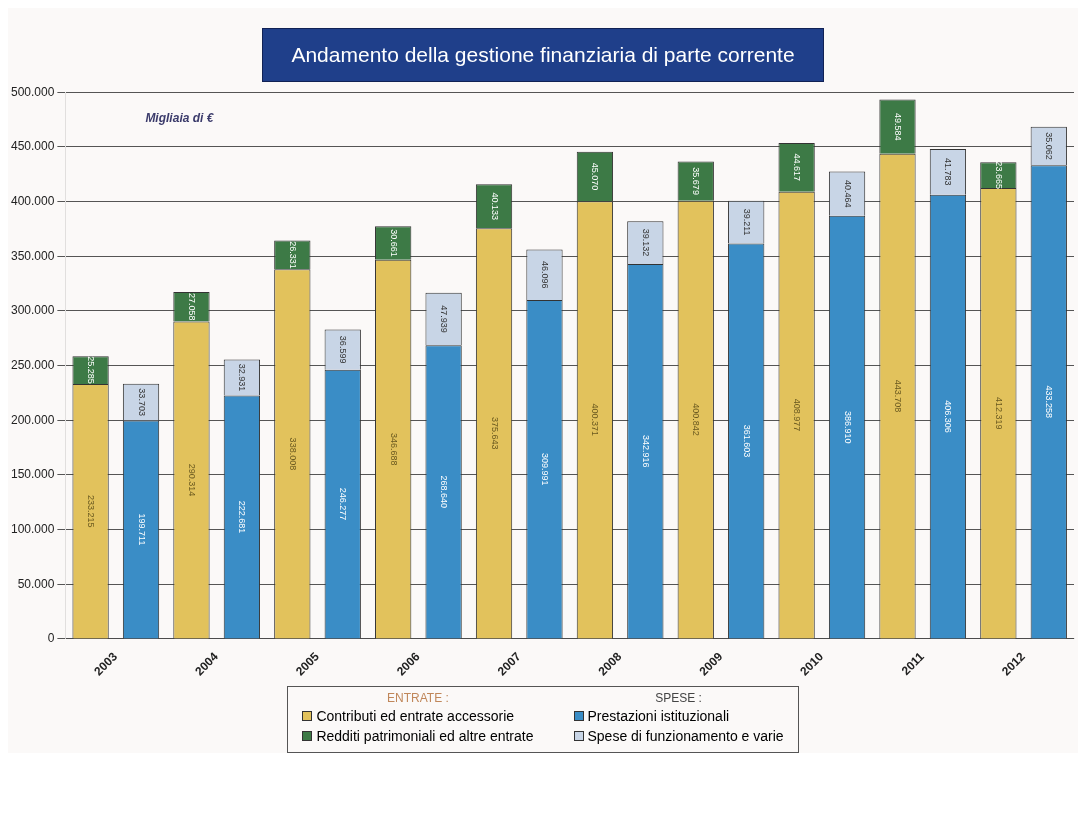 The height and width of the screenshot is (827, 1087). I want to click on data-label: 268.640, so click(444, 492).